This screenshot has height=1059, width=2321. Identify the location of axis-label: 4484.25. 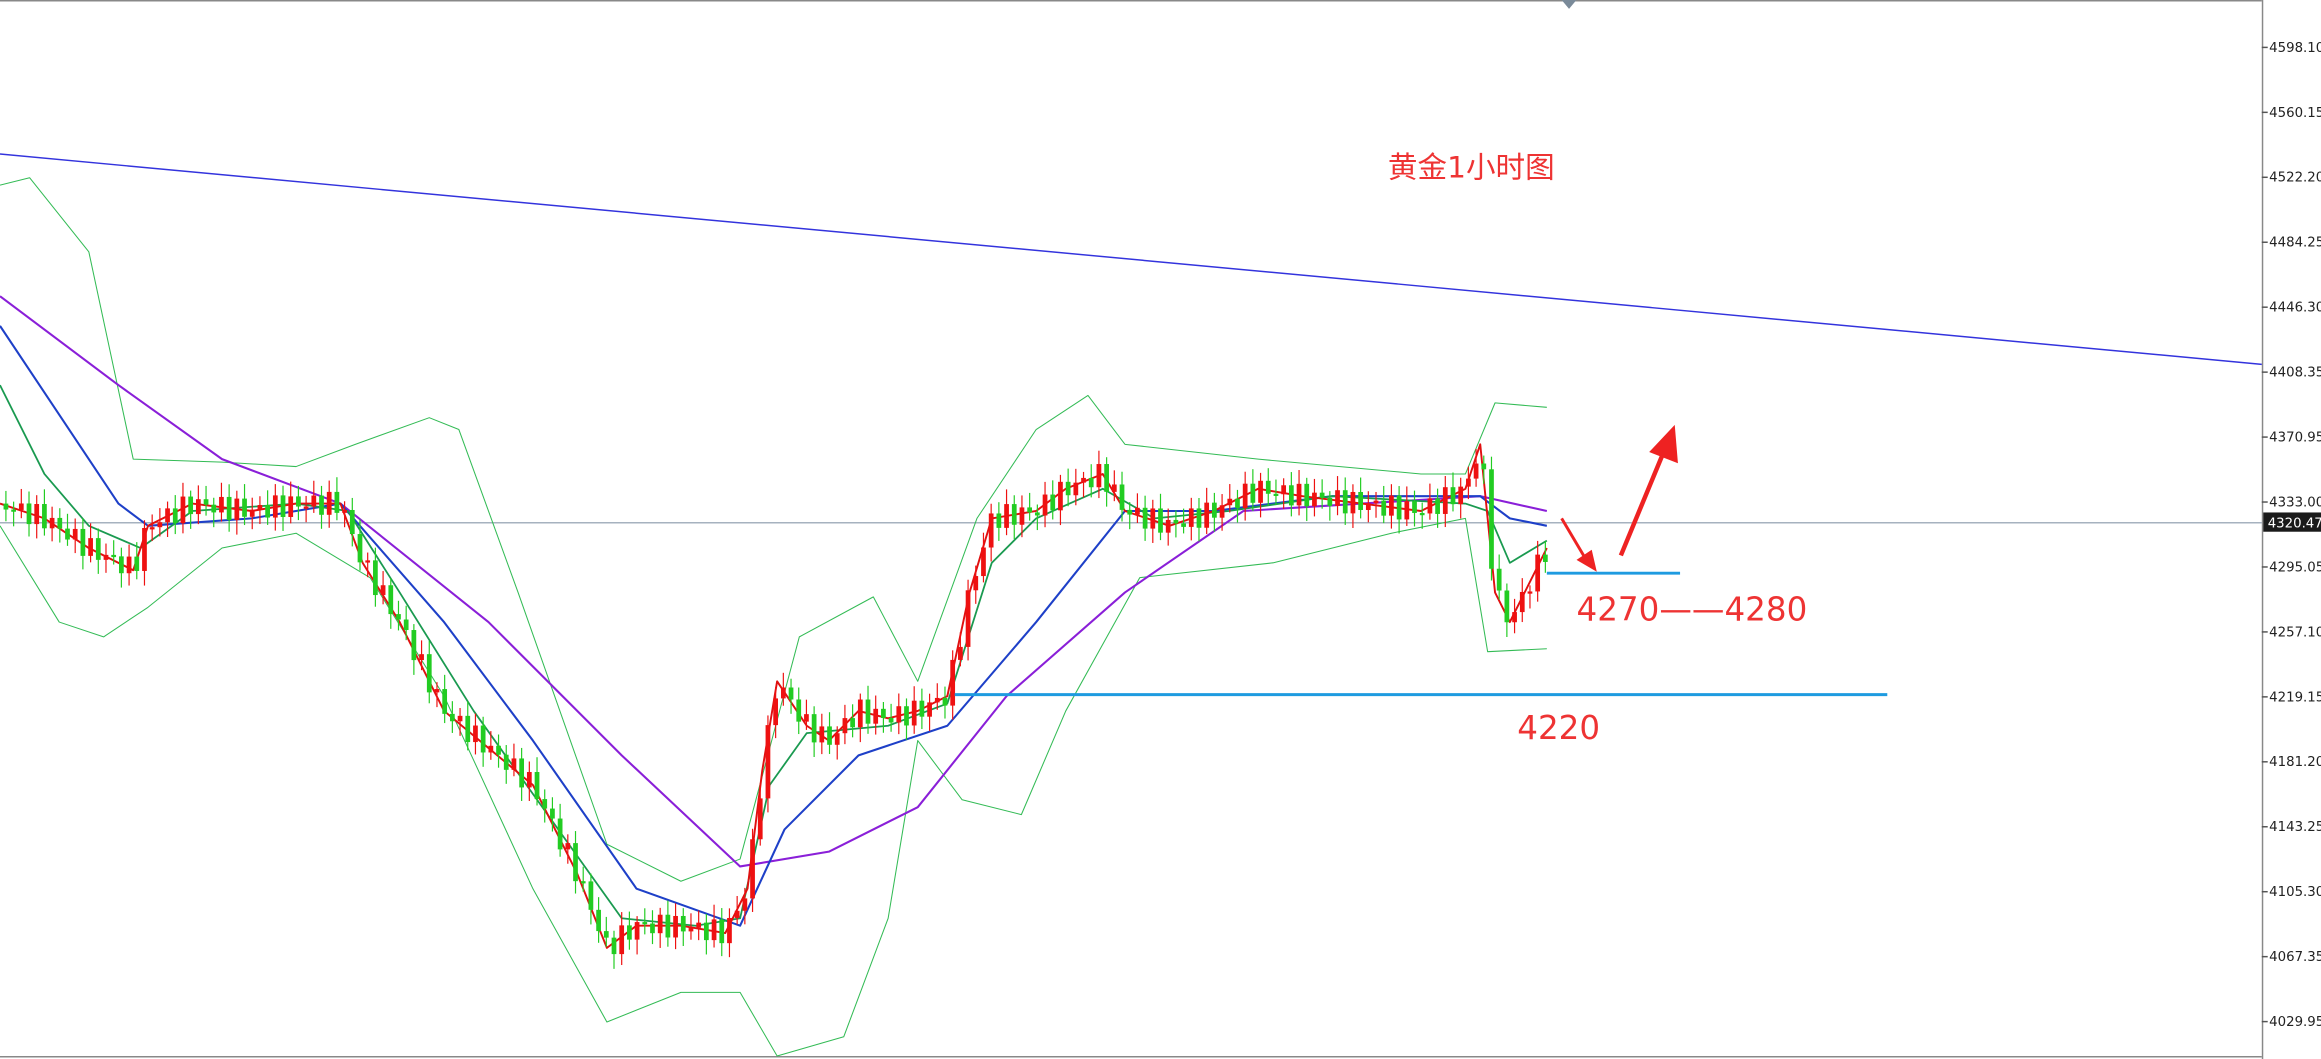
(2295, 243).